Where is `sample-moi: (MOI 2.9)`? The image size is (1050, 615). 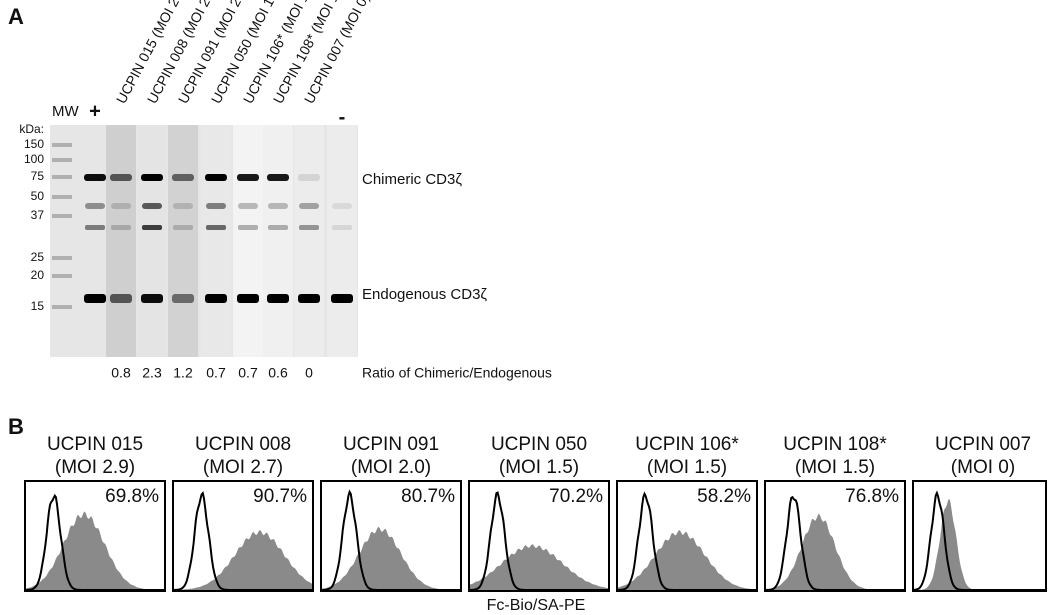 sample-moi: (MOI 2.9) is located at coordinates (95, 467).